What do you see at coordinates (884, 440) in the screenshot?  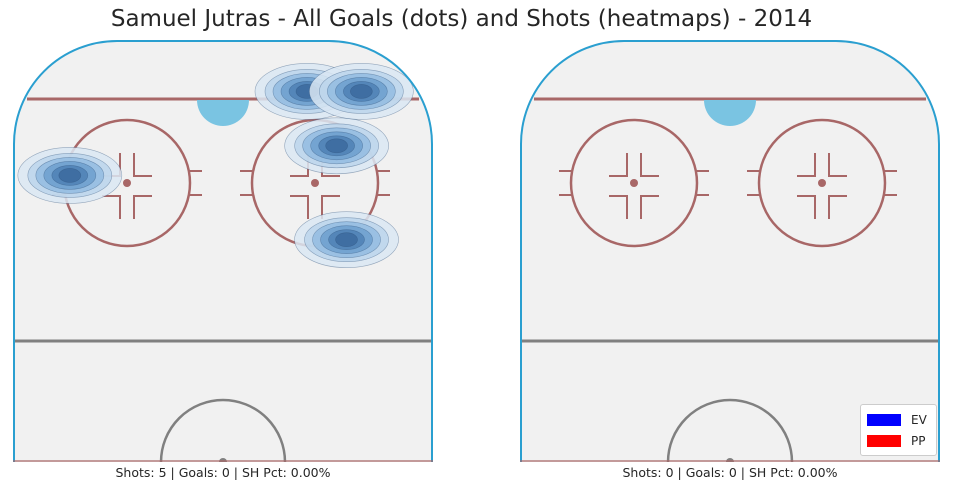 I see `legend-swatch-pp` at bounding box center [884, 440].